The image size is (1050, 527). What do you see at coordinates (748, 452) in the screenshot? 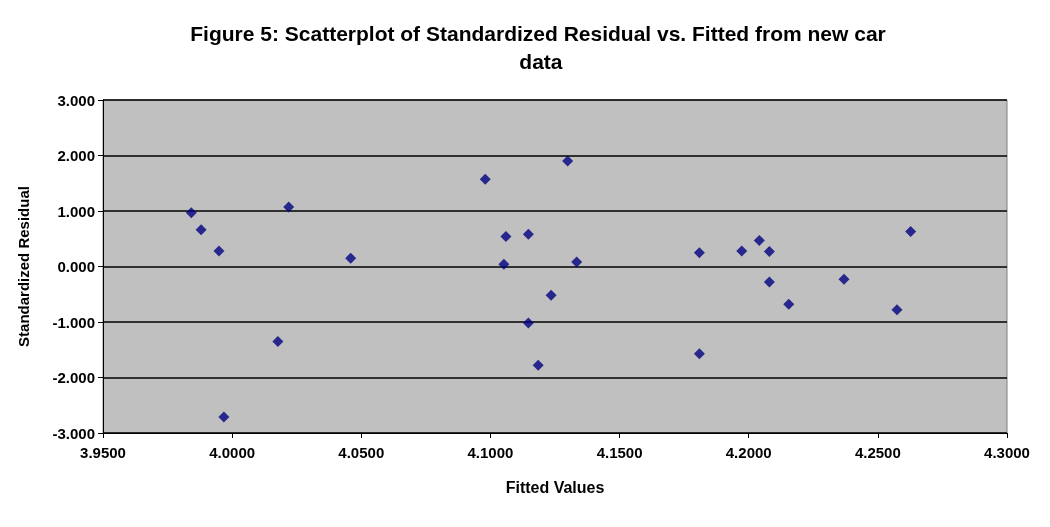
I see `x-tick-label: 4.2000` at bounding box center [748, 452].